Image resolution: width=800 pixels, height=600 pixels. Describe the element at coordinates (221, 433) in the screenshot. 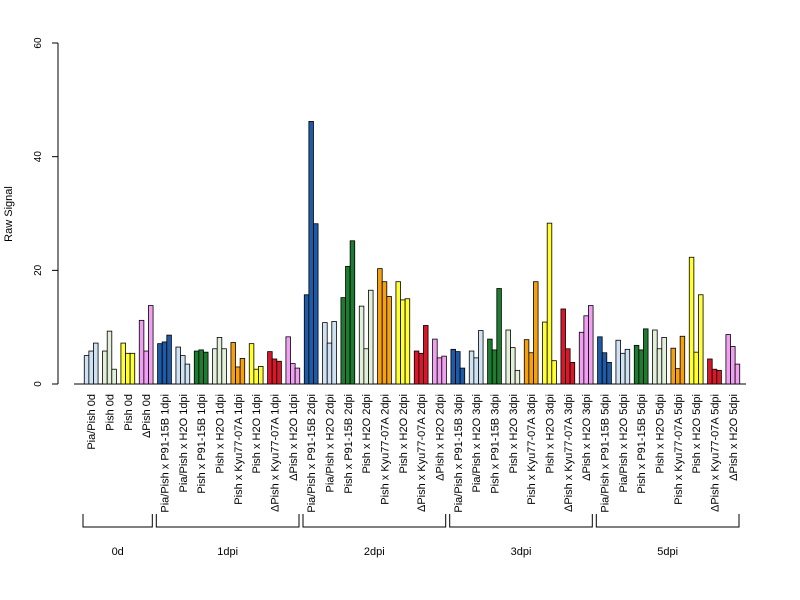

I see `x-category-label: Pish x H2O 1dpi` at that location.